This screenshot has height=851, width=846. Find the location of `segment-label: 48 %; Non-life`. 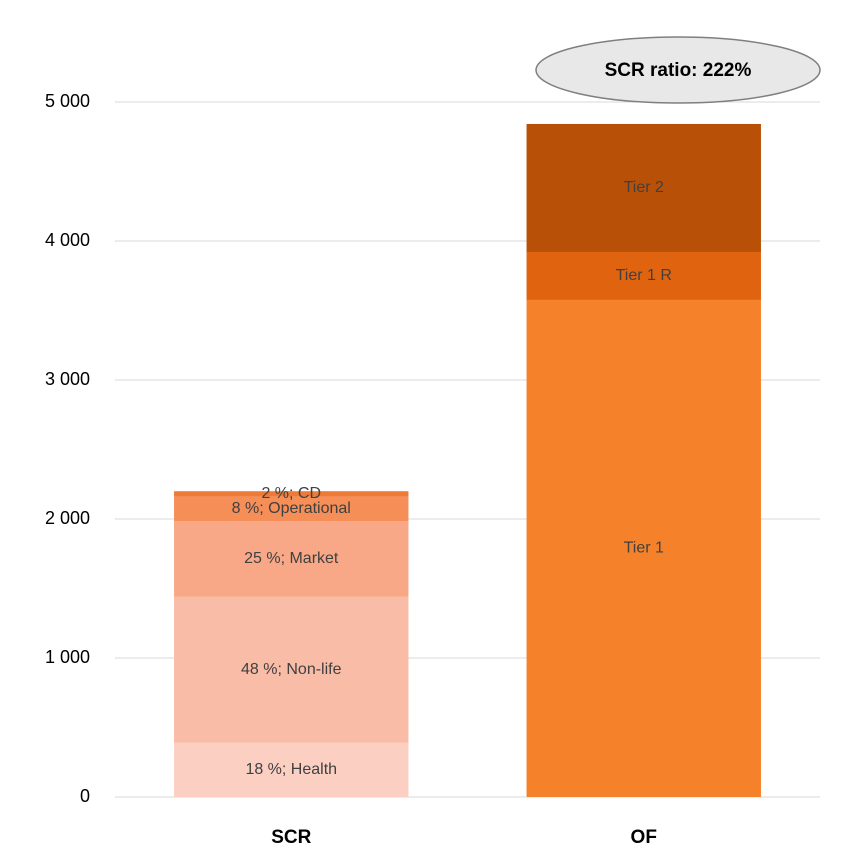

segment-label: 48 %; Non-life is located at coordinates (291, 669).